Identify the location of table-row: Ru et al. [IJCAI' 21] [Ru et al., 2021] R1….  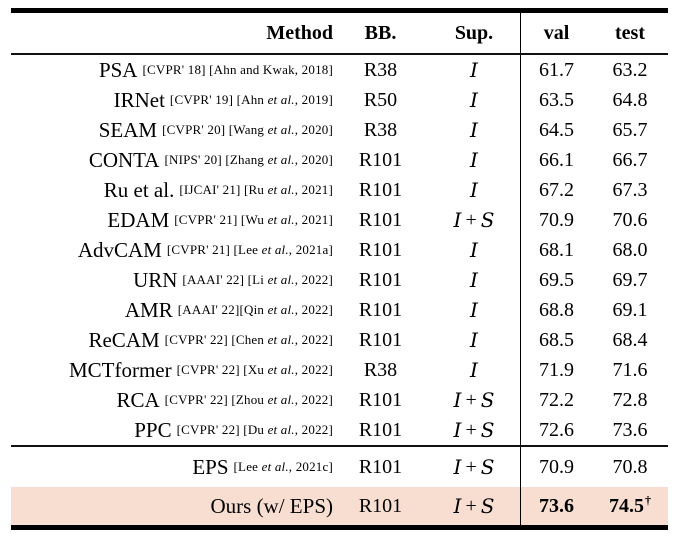
(339, 190).